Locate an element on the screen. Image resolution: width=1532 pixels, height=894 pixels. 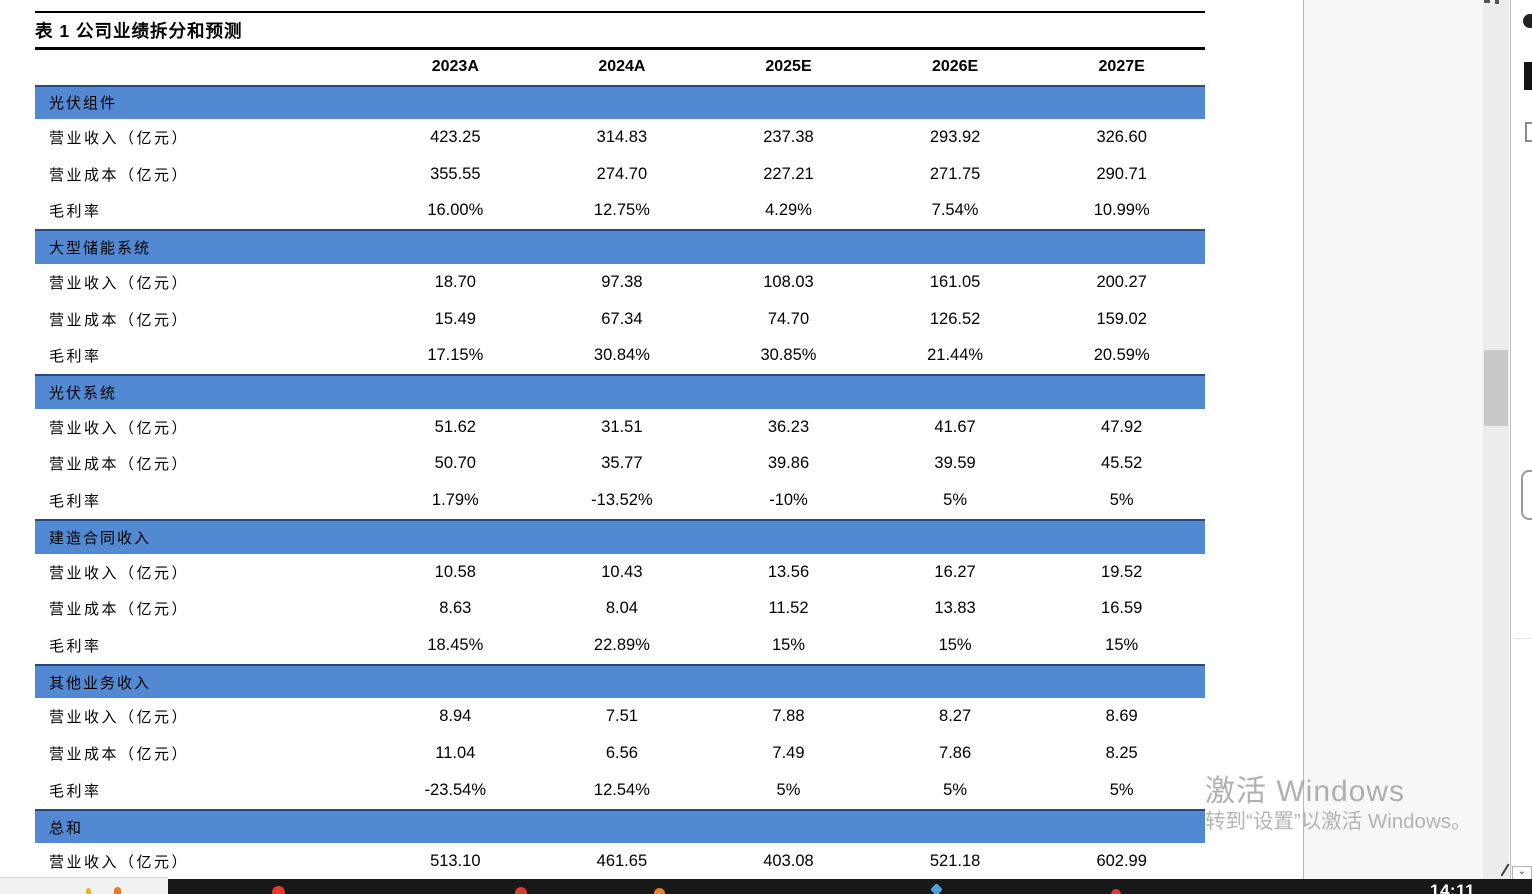
cell-value: 97.38 is located at coordinates (622, 281).